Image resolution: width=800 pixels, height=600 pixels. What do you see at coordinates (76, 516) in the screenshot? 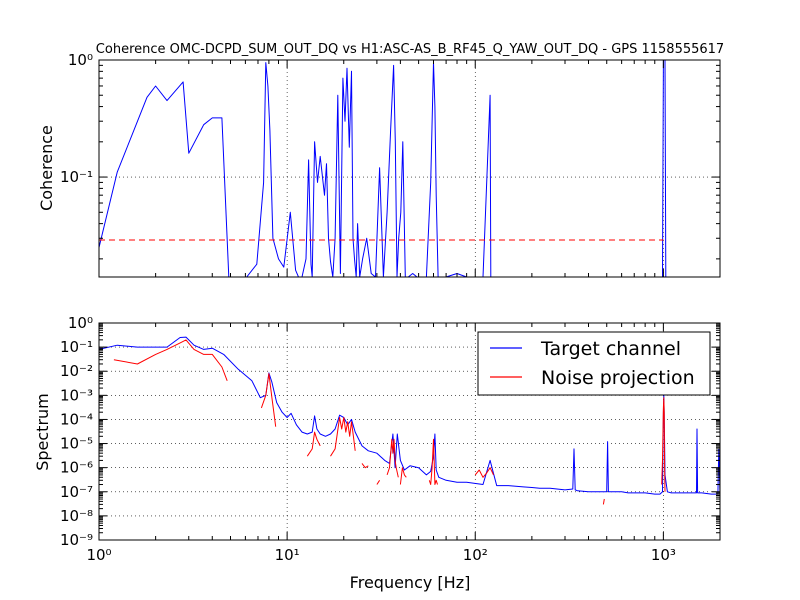
I see `spectrum-ytick-label: 10⁻⁸` at bounding box center [76, 516].